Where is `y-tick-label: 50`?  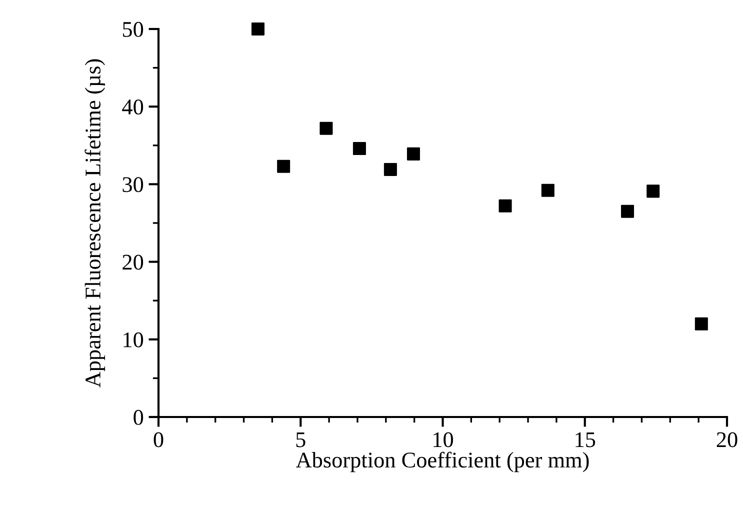 y-tick-label: 50 is located at coordinates (133, 29).